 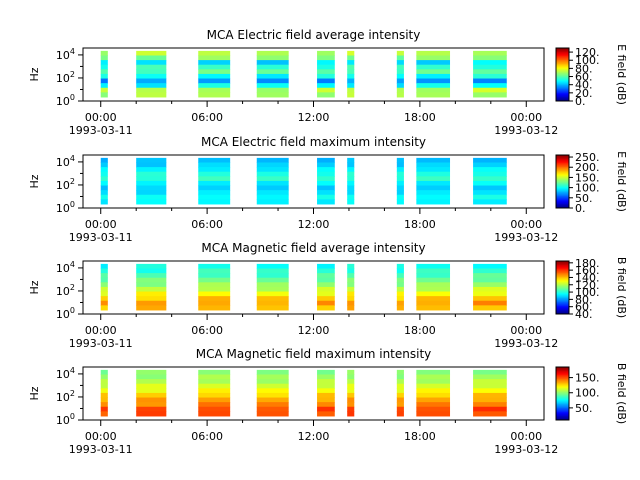 I want to click on y-axis-label: Hz, so click(x=34, y=181).